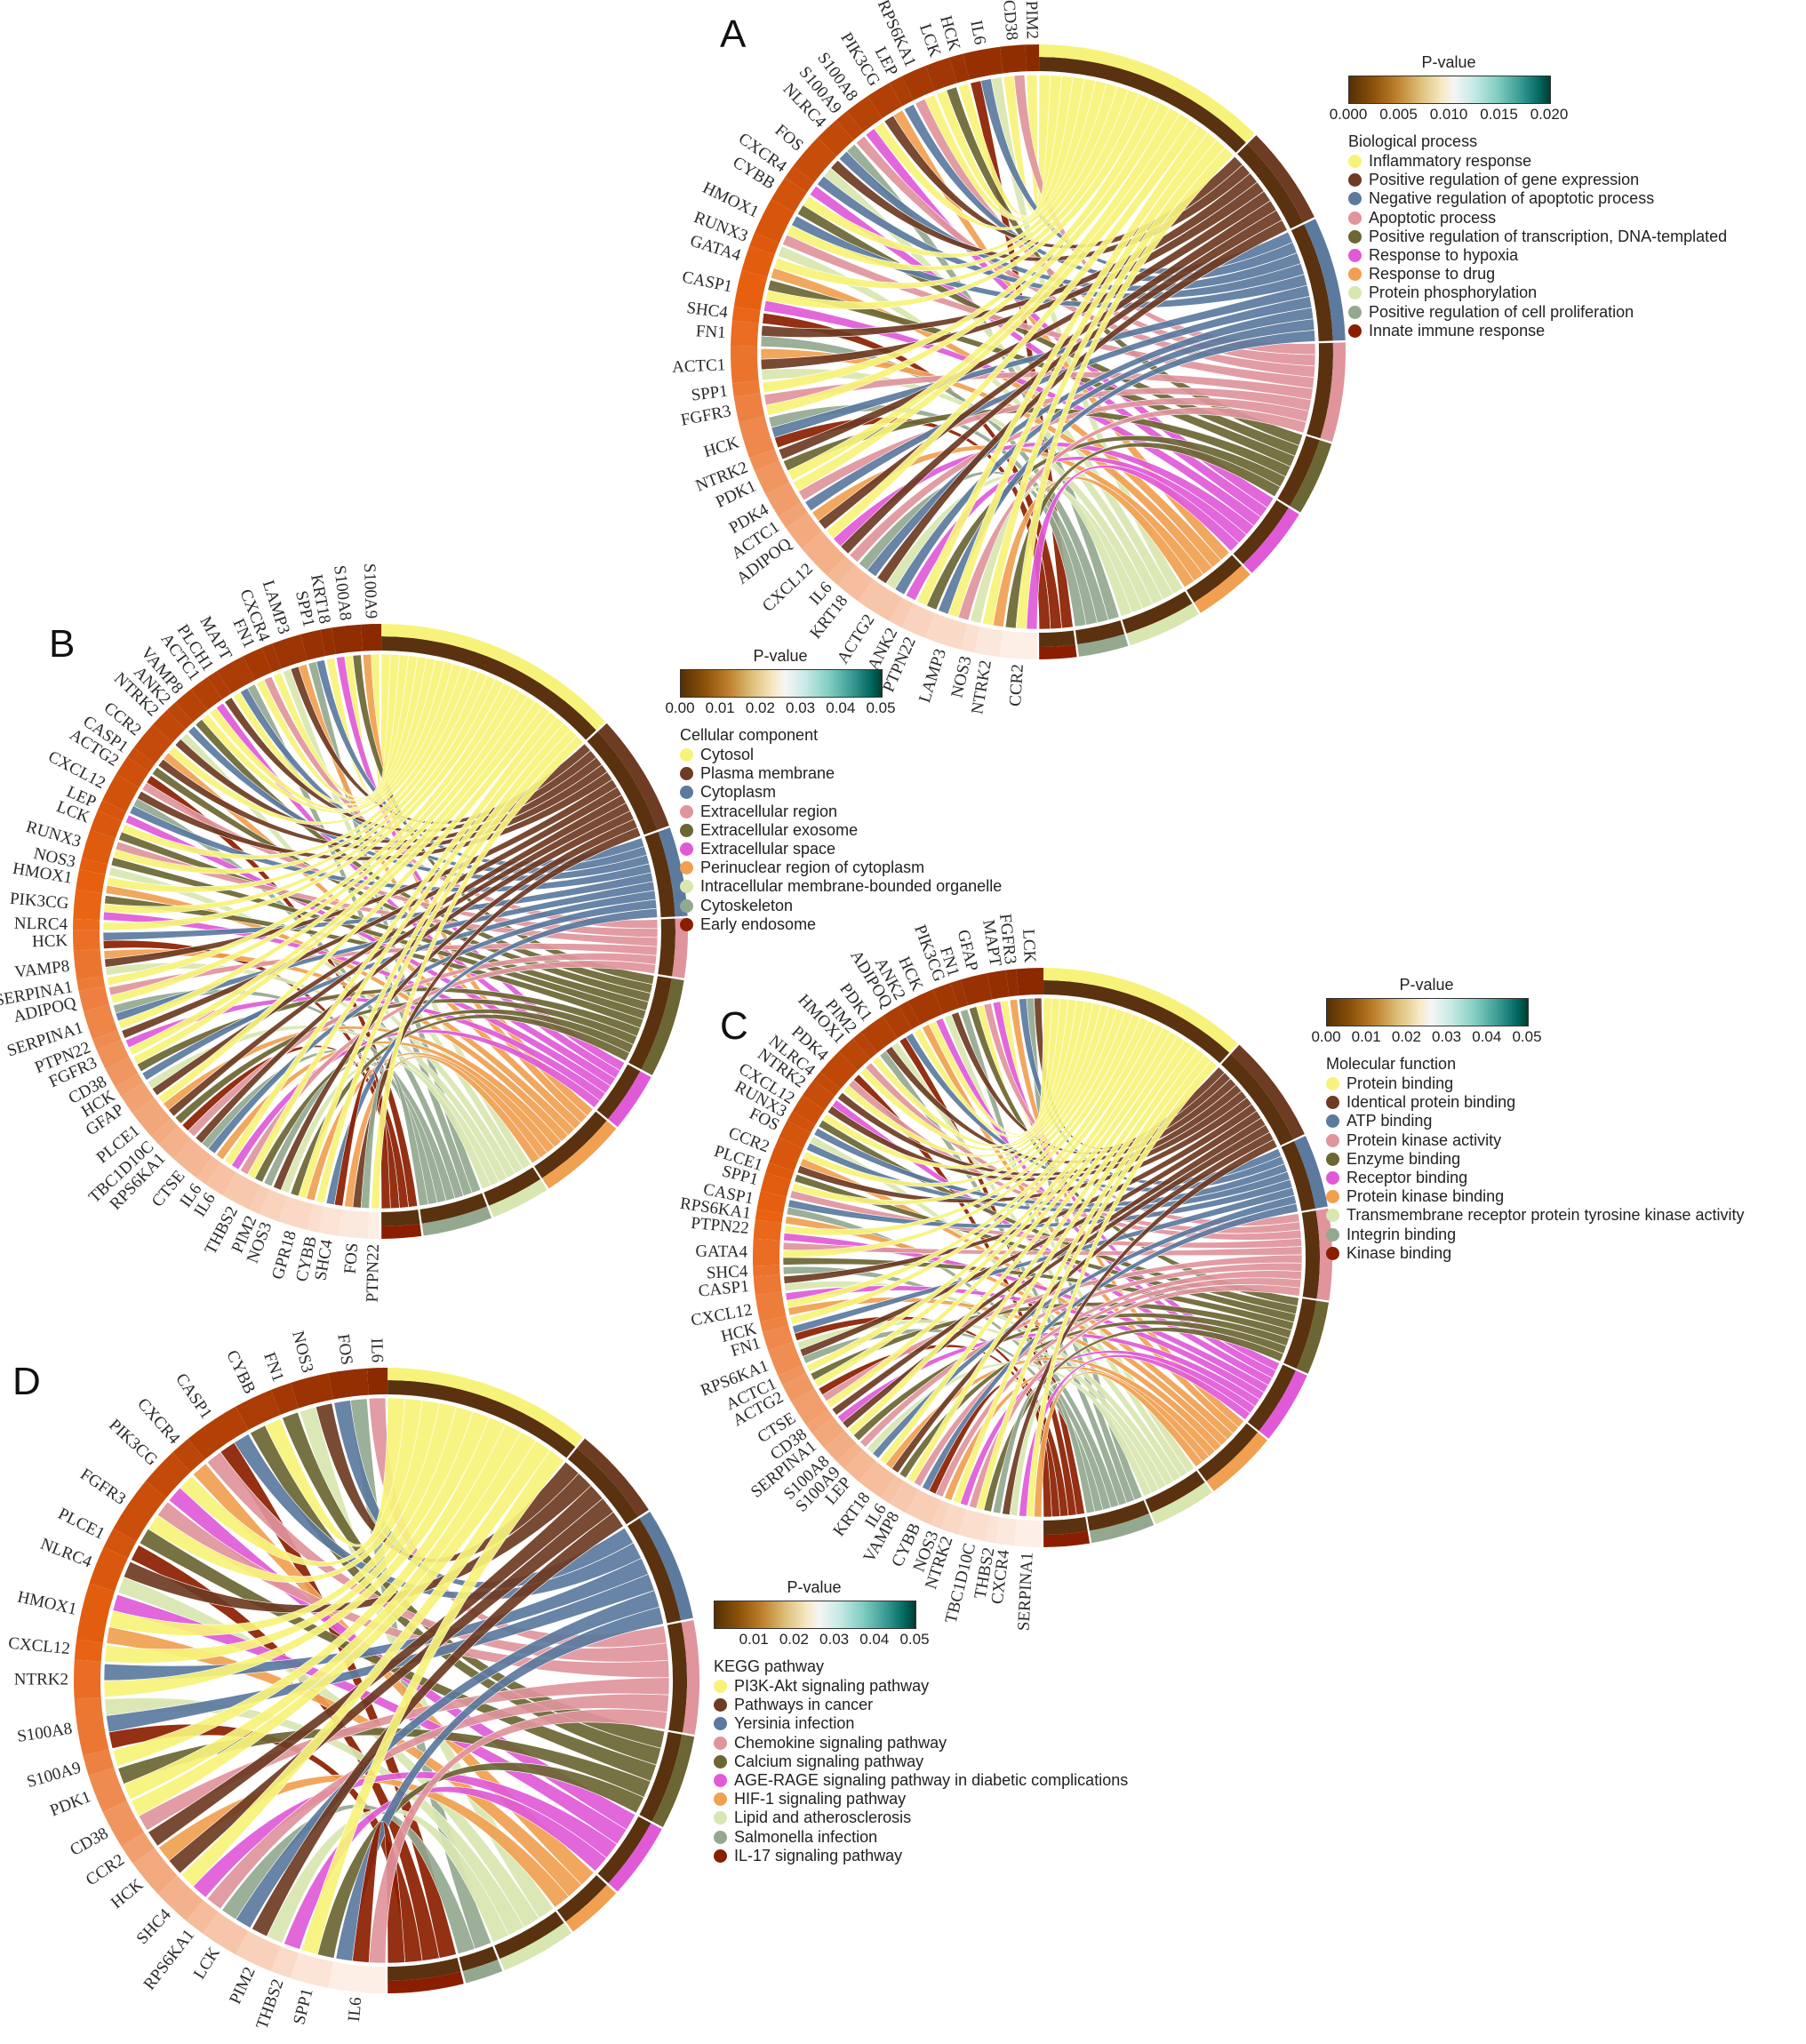 This screenshot has height=2044, width=1806. What do you see at coordinates (1426, 985) in the screenshot?
I see `colorbar-title: P-value` at bounding box center [1426, 985].